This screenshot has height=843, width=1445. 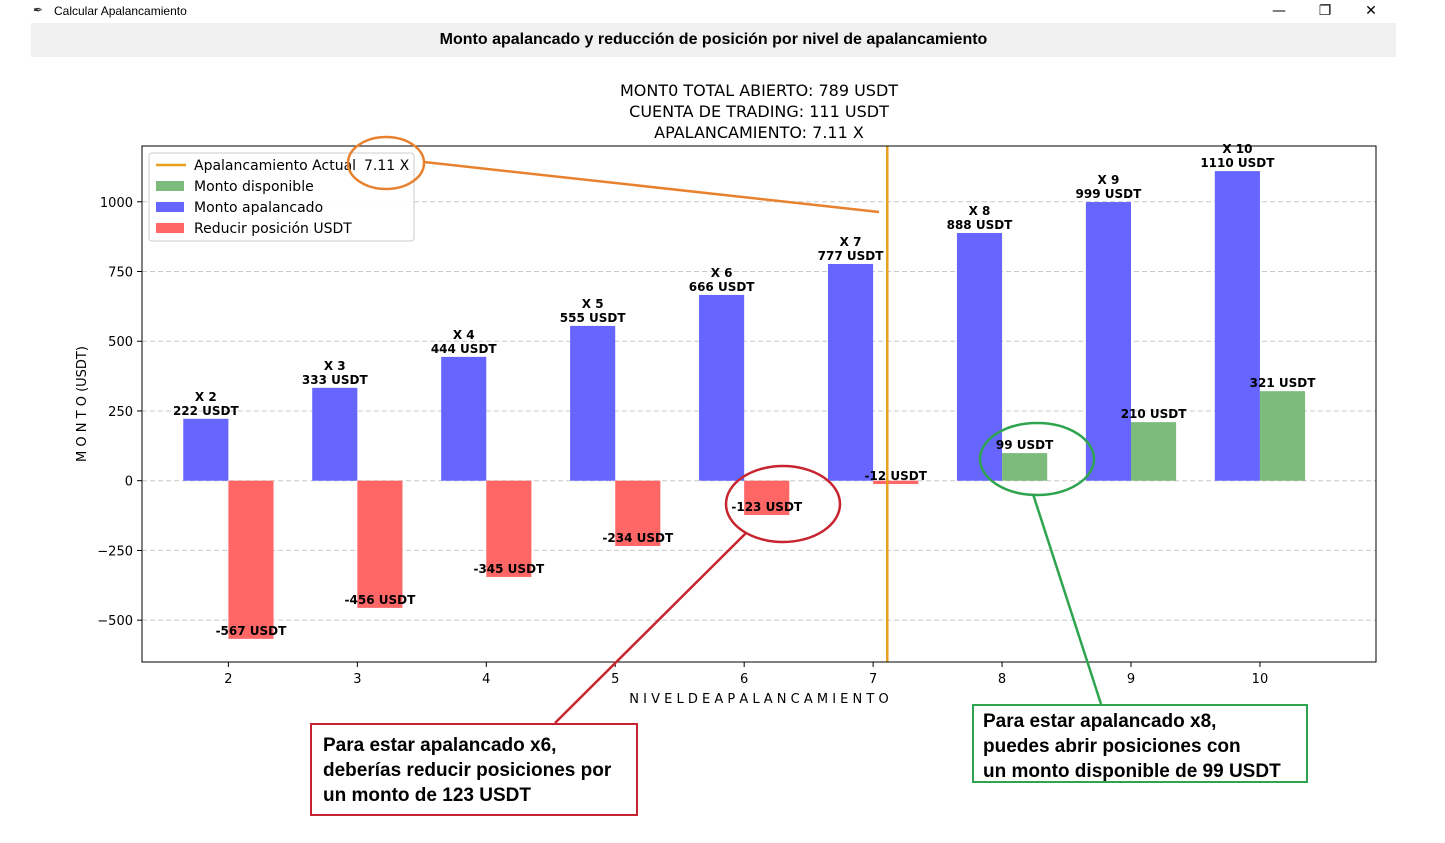 What do you see at coordinates (651, 187) in the screenshot?
I see `orange-connector-line` at bounding box center [651, 187].